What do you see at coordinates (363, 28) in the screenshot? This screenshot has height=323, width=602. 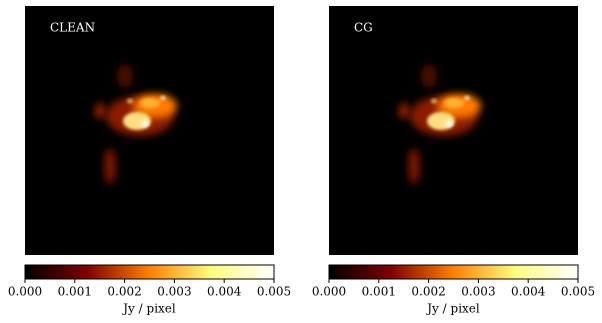 I see `panel-label: CG` at bounding box center [363, 28].